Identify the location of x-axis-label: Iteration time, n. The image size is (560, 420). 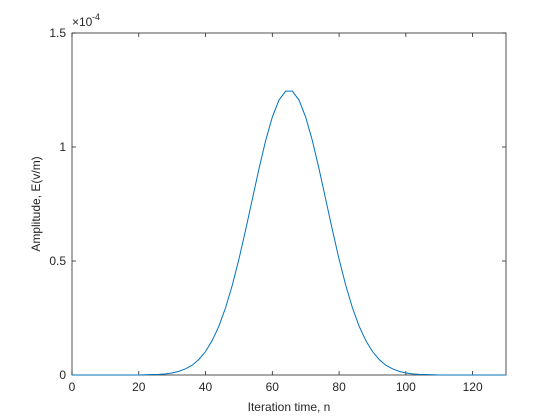
(289, 407).